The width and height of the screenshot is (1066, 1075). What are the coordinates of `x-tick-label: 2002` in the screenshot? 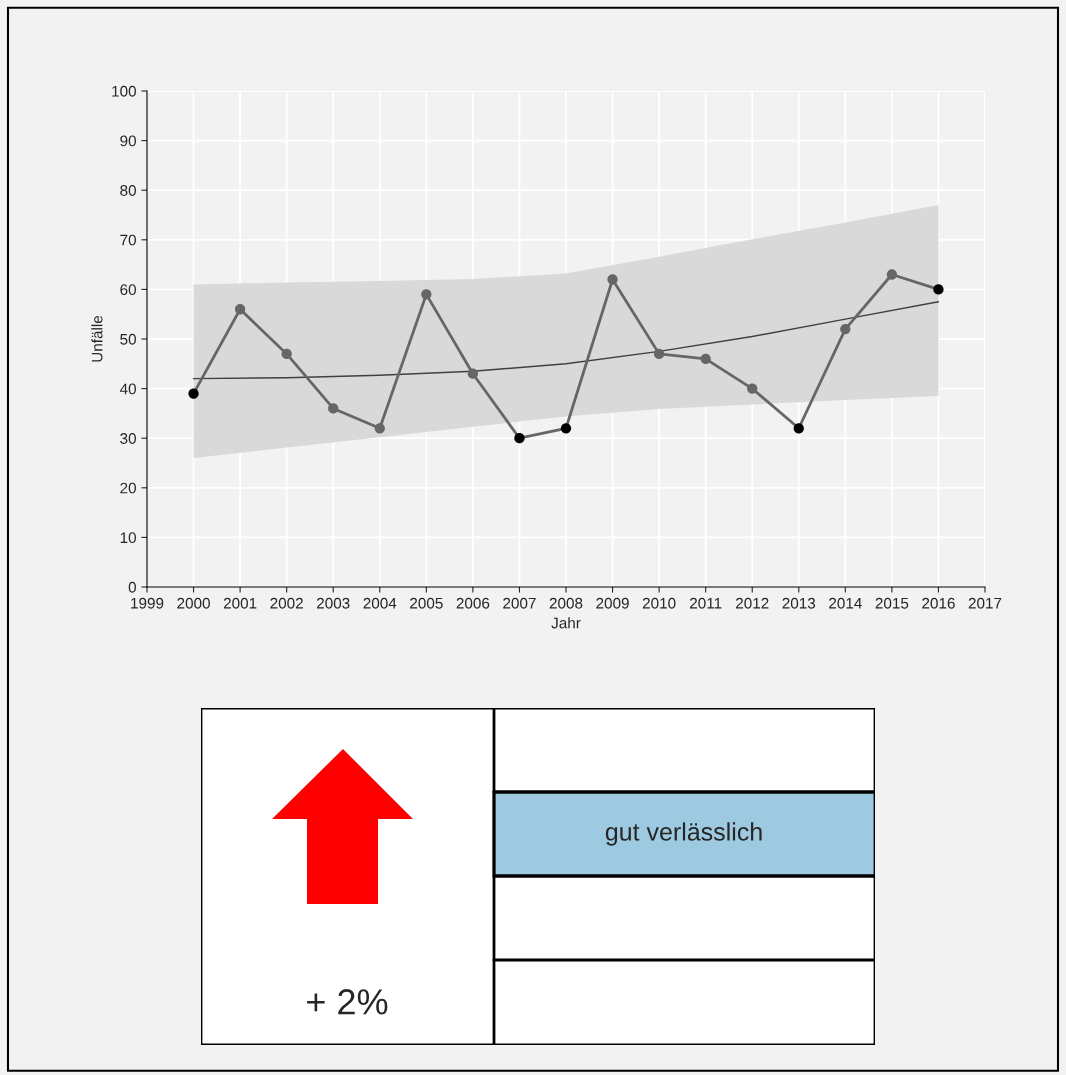 It's located at (286, 603).